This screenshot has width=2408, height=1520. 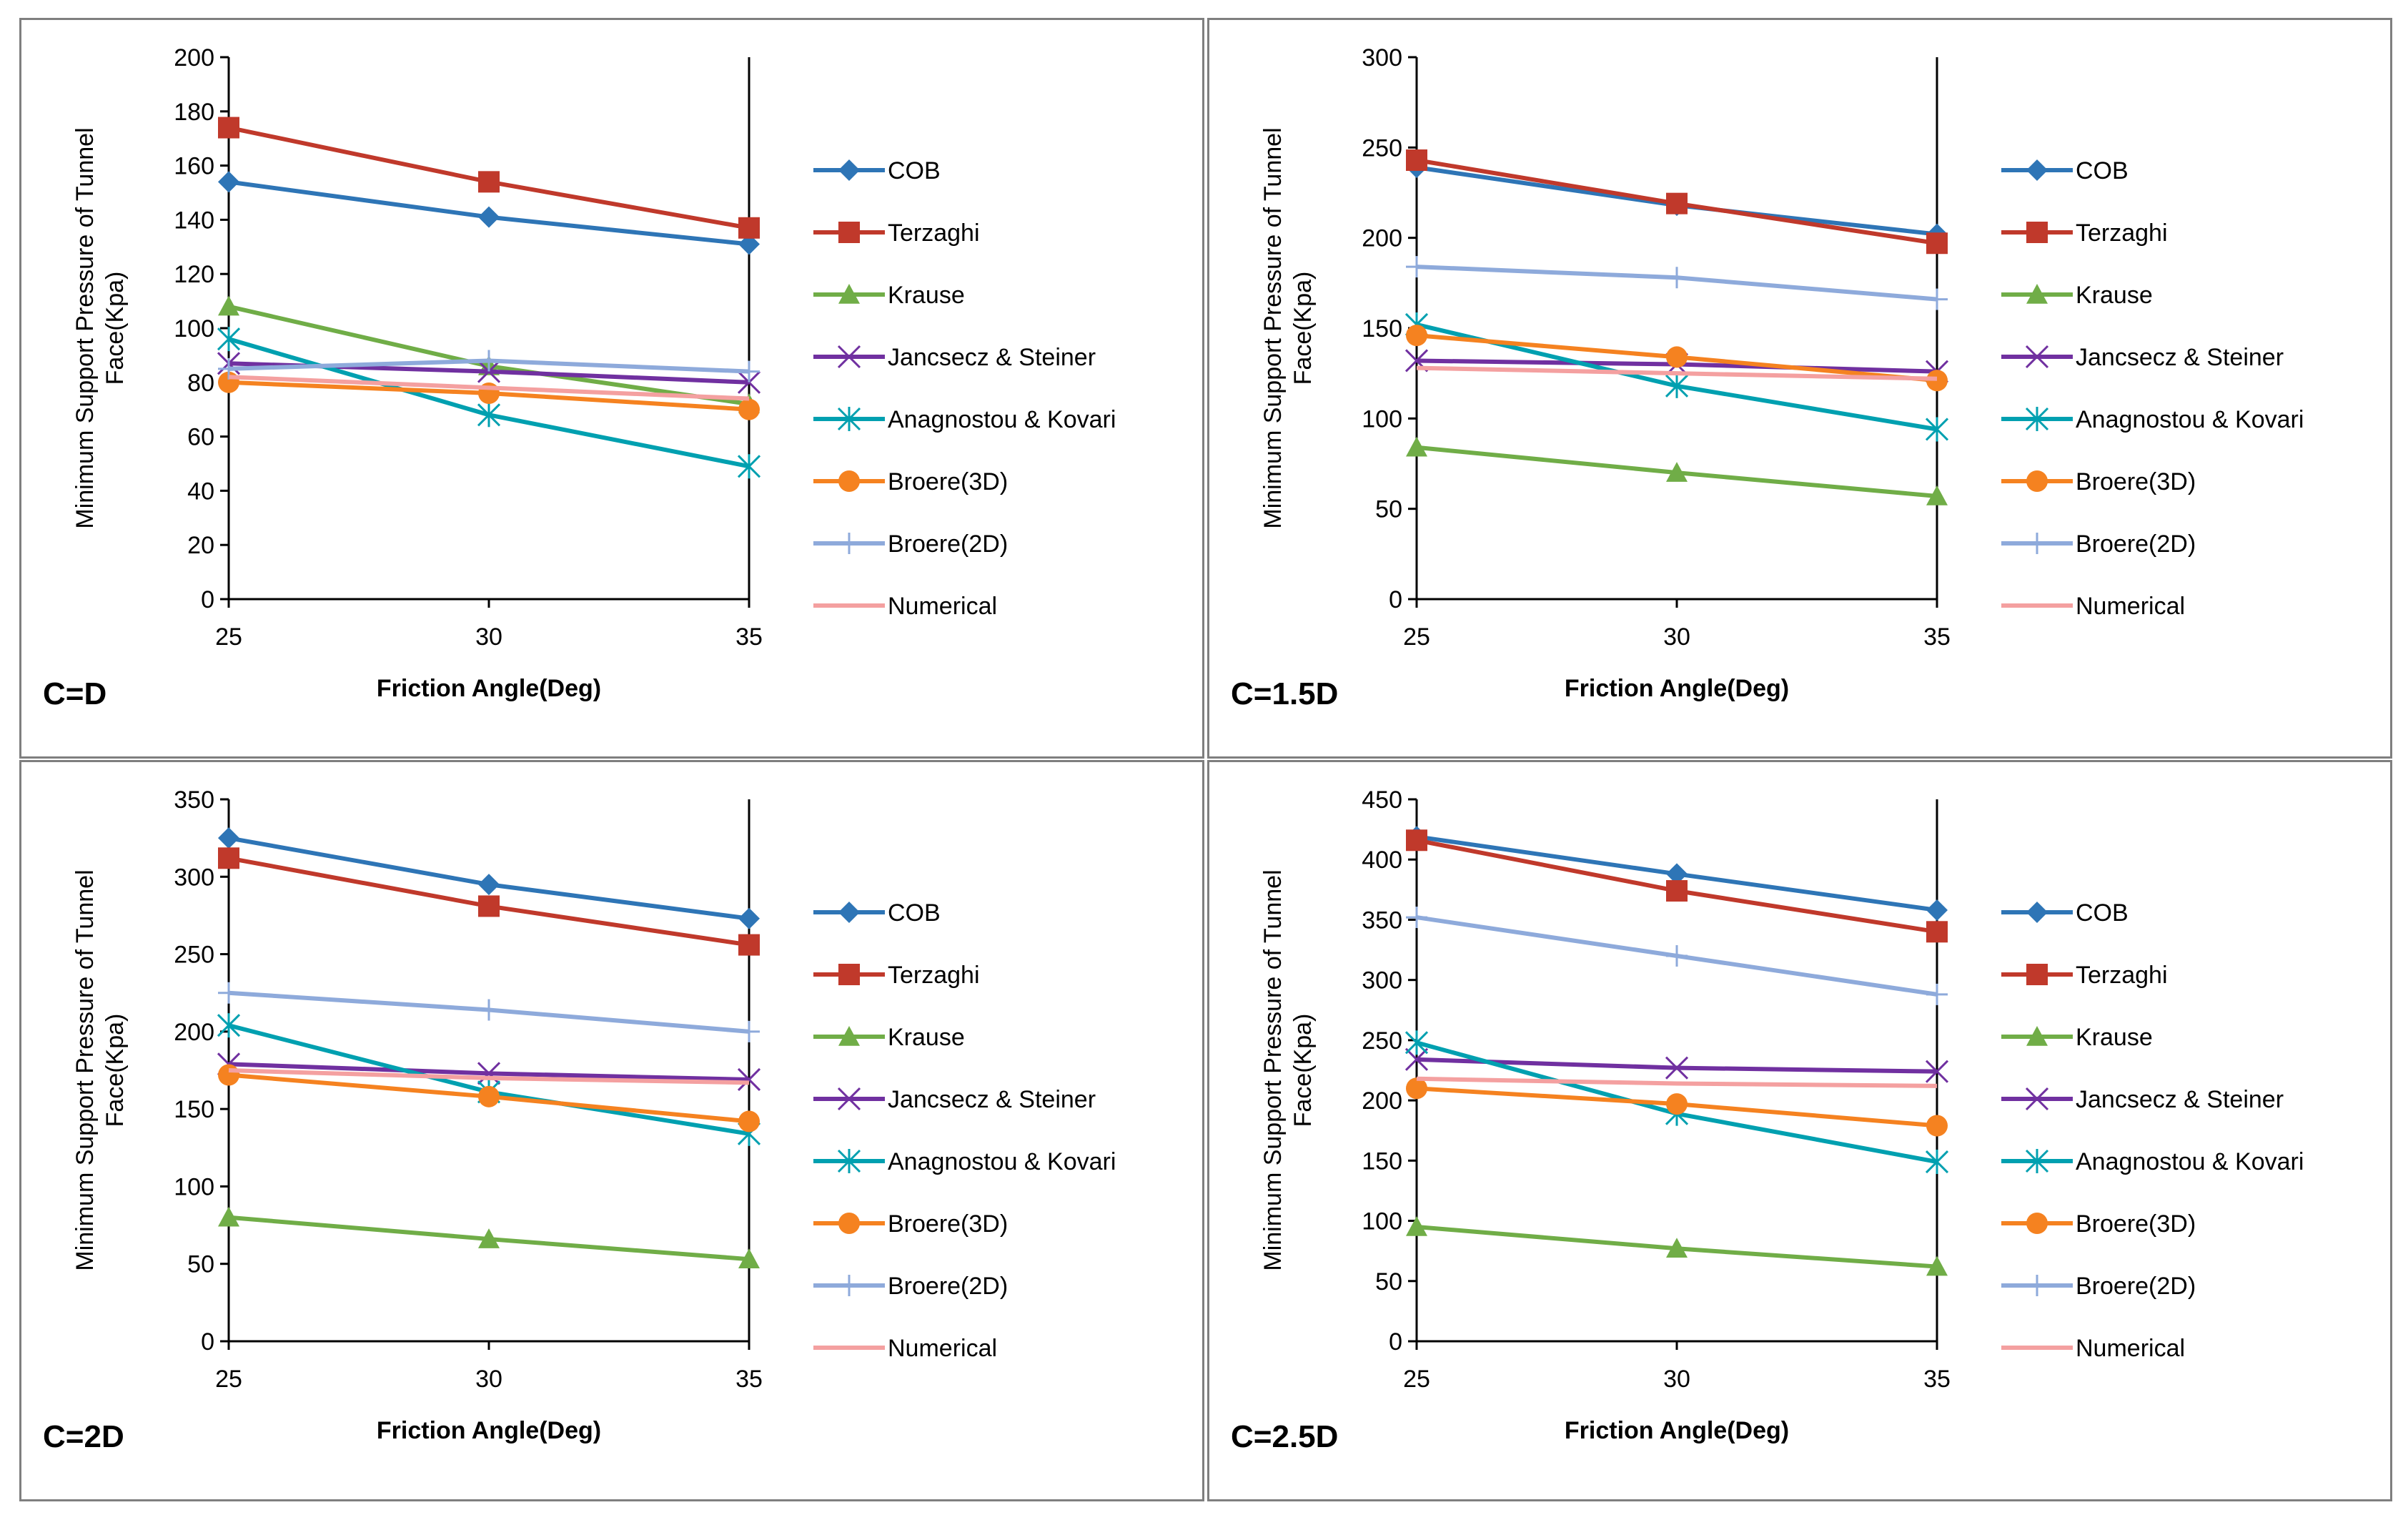 What do you see at coordinates (1382, 1161) in the screenshot?
I see `y-tick-label: 150` at bounding box center [1382, 1161].